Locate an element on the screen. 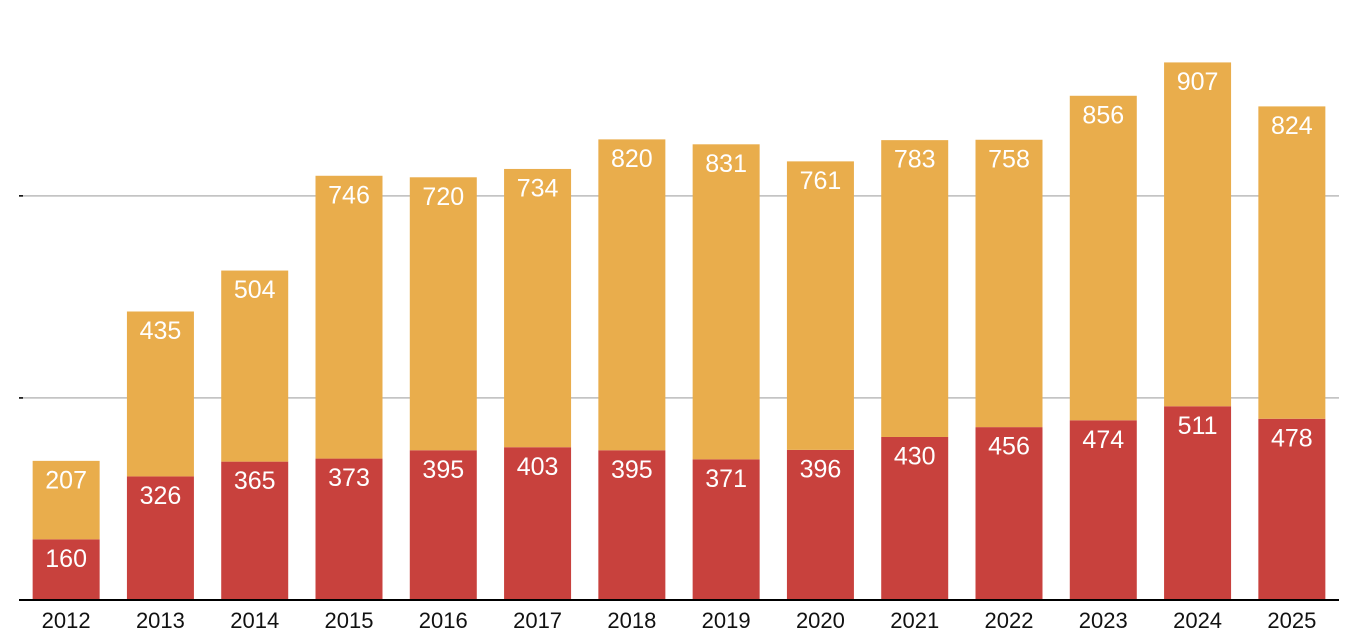 Image resolution: width=1358 pixels, height=632 pixels. value-label: 783 is located at coordinates (915, 160).